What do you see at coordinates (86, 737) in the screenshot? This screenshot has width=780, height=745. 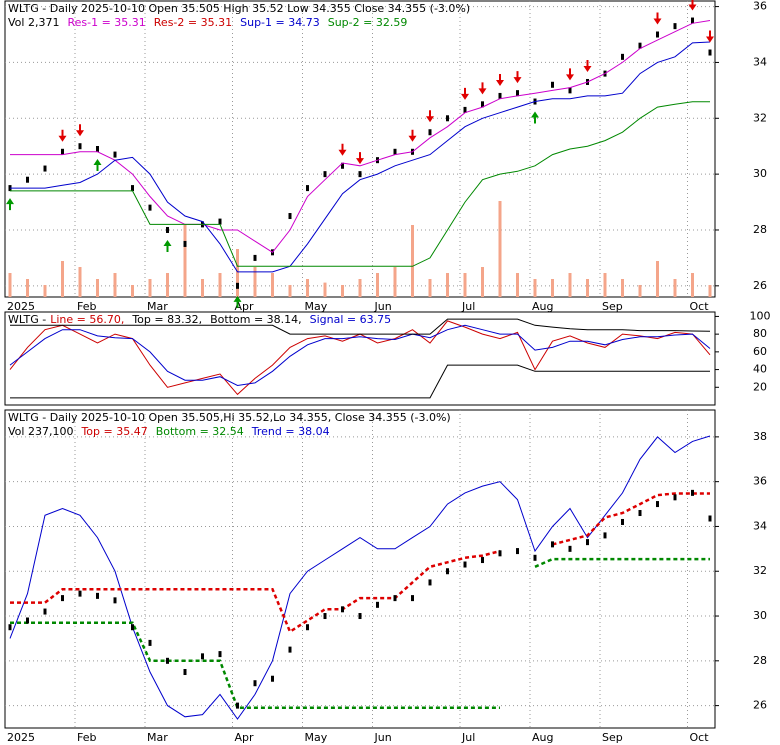 I see `x-tick-label: Feb` at bounding box center [86, 737].